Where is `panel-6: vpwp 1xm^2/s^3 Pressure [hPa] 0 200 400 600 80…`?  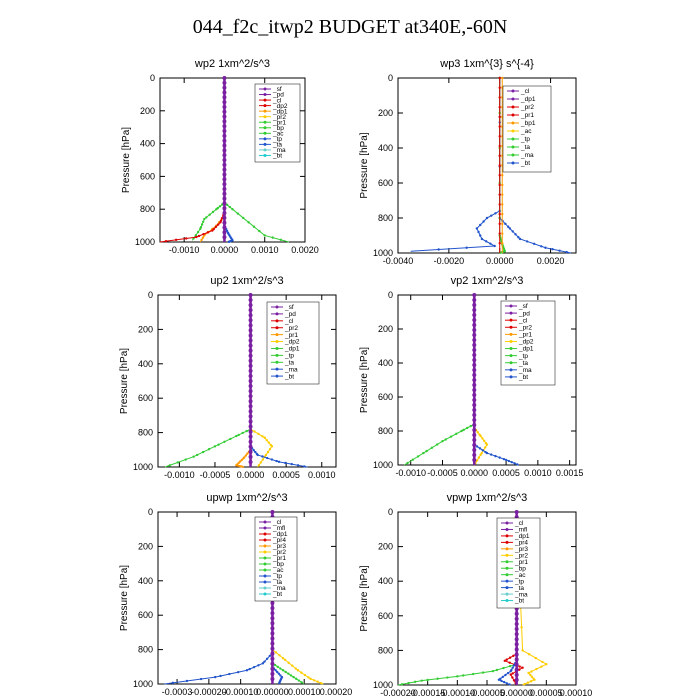
panel-6: vpwp 1xm^2/s^3 Pressure [hPa] 0 200 400 600 80… is located at coordinates (475, 595).